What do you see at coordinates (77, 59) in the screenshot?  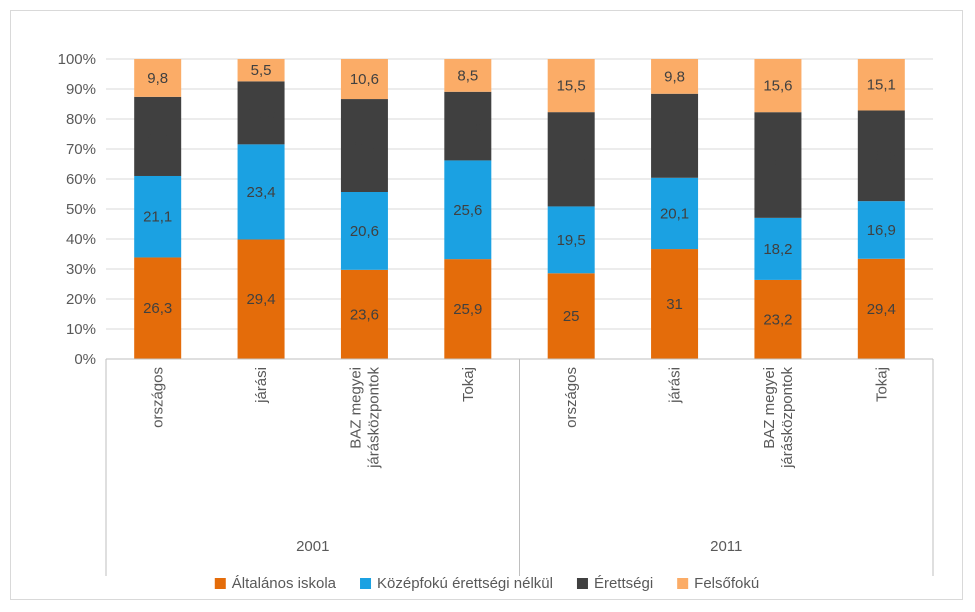 I see `y-tick-label: 100%` at bounding box center [77, 59].